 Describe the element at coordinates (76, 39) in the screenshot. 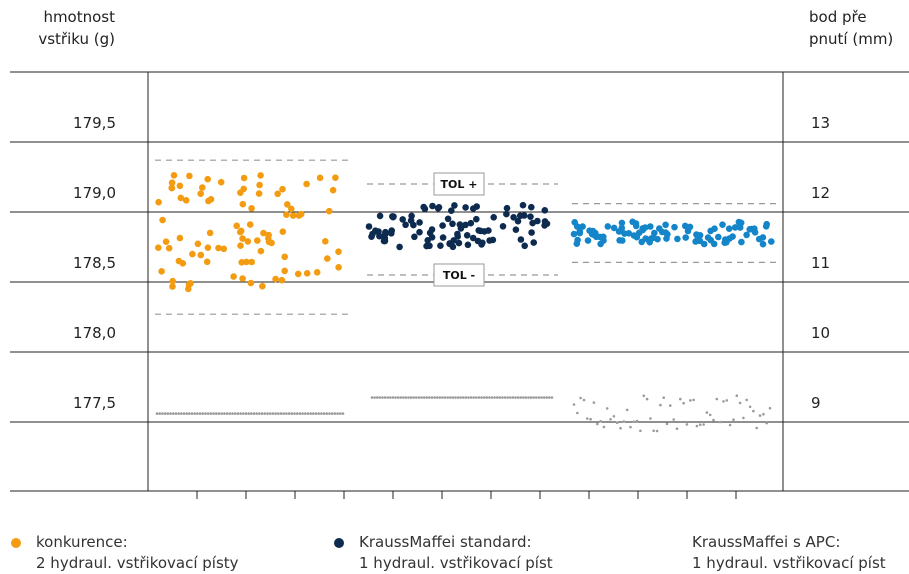

I see `left-axis-title-line2: vstřiku (g)` at that location.